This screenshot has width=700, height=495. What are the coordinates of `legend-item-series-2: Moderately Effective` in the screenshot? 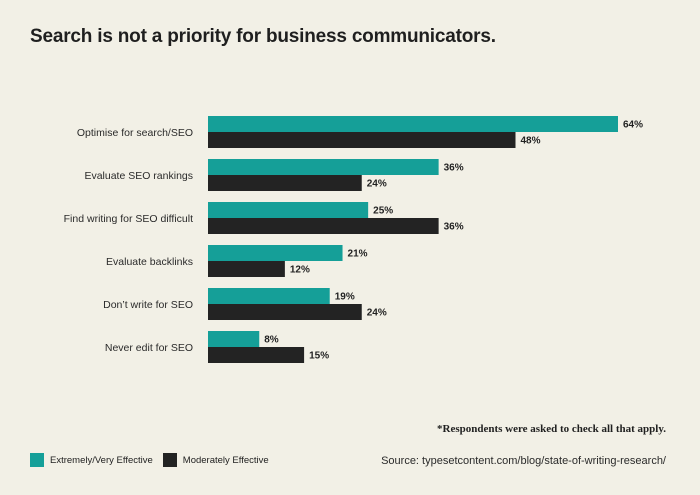 It's located at (215, 460).